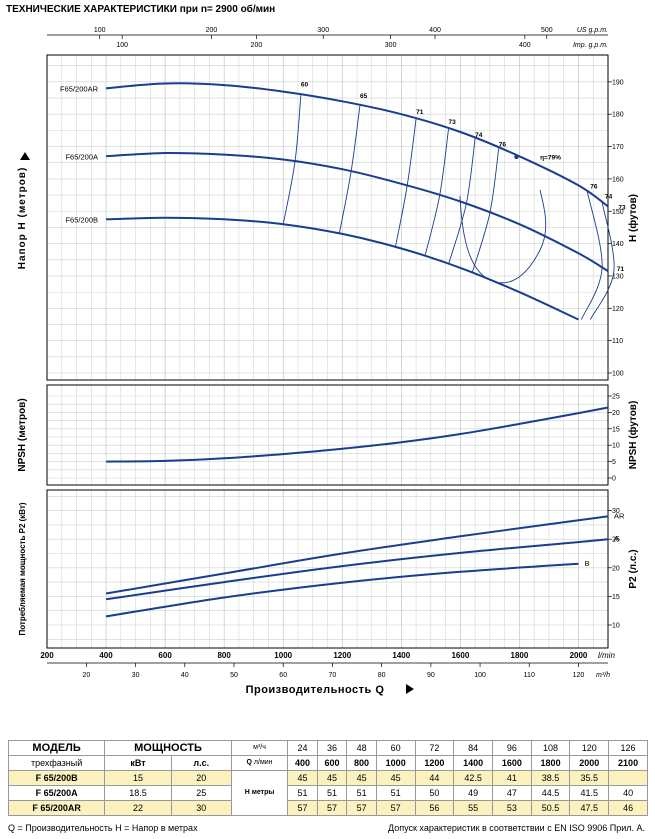 This screenshot has width=655, height=839. What do you see at coordinates (391, 45) in the screenshot?
I see `imp-tick-label: 300` at bounding box center [391, 45].